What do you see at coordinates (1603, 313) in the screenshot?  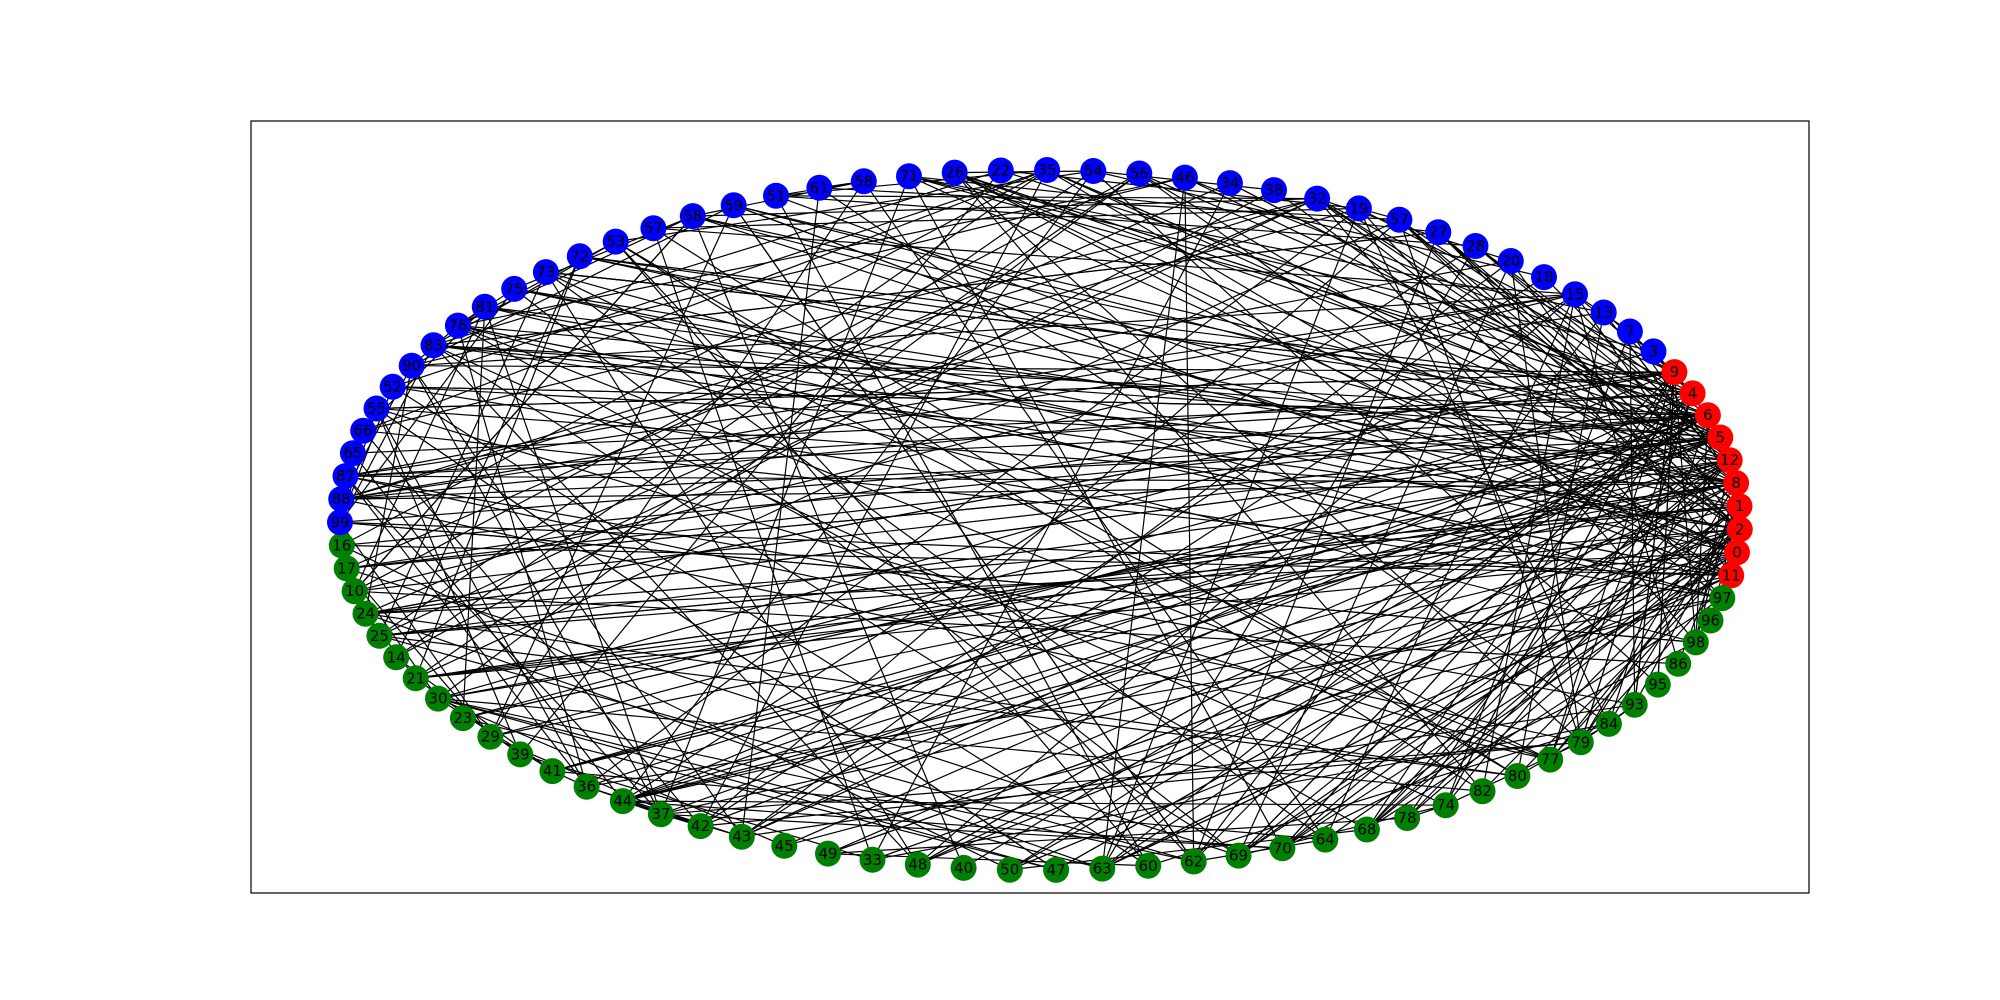 I see `node-label: 13` at bounding box center [1603, 313].